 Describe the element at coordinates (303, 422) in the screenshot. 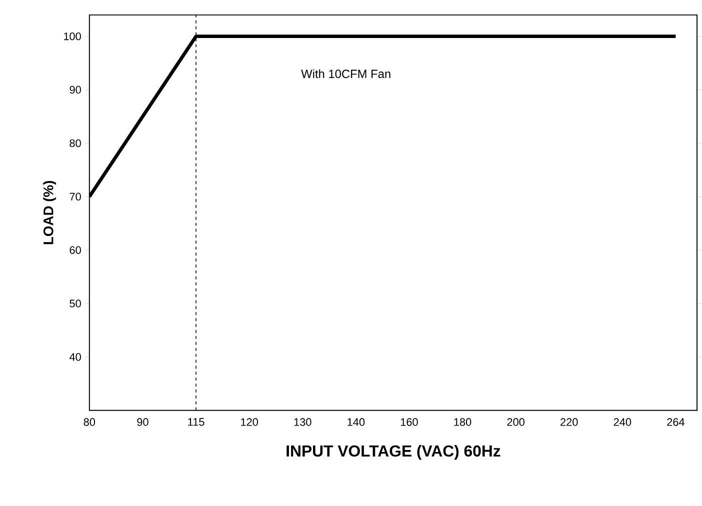

I see `x-tick-label: 130` at that location.